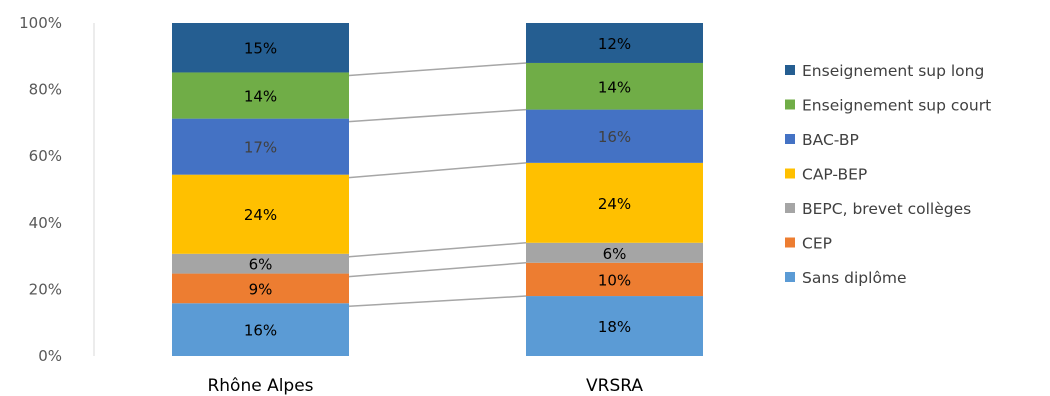  What do you see at coordinates (57, 189) in the screenshot?
I see `y-axis: 0% 20% 40% 60% 80% 100%` at bounding box center [57, 189].